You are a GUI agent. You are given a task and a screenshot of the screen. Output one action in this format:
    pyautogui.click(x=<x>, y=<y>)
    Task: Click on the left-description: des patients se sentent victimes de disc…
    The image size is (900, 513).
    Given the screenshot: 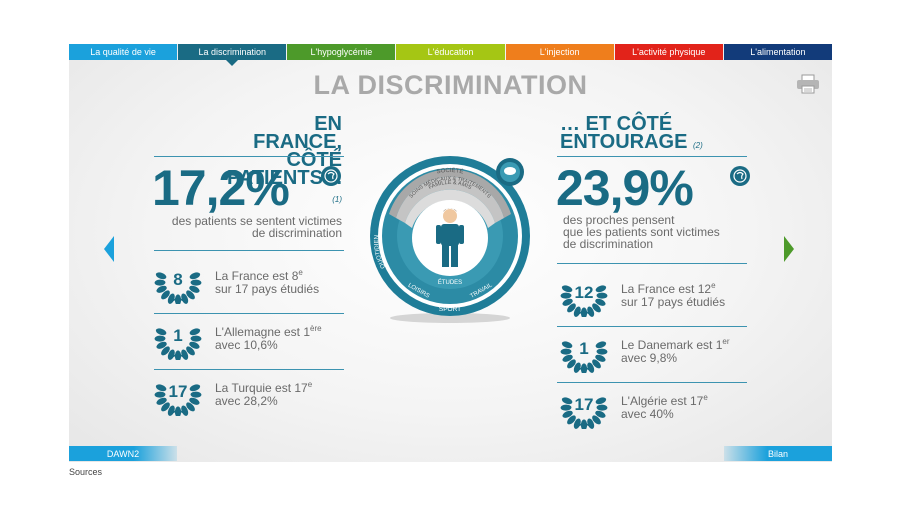 What is the action you would take?
    pyautogui.click(x=256, y=227)
    